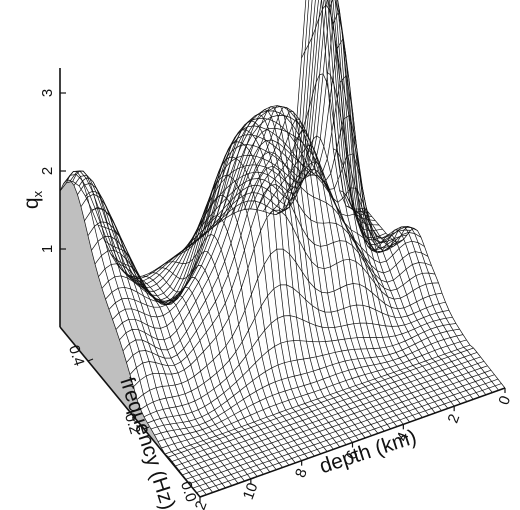 The height and width of the screenshot is (510, 520). I want to click on depth-tick-label: 12, so click(200, 504).